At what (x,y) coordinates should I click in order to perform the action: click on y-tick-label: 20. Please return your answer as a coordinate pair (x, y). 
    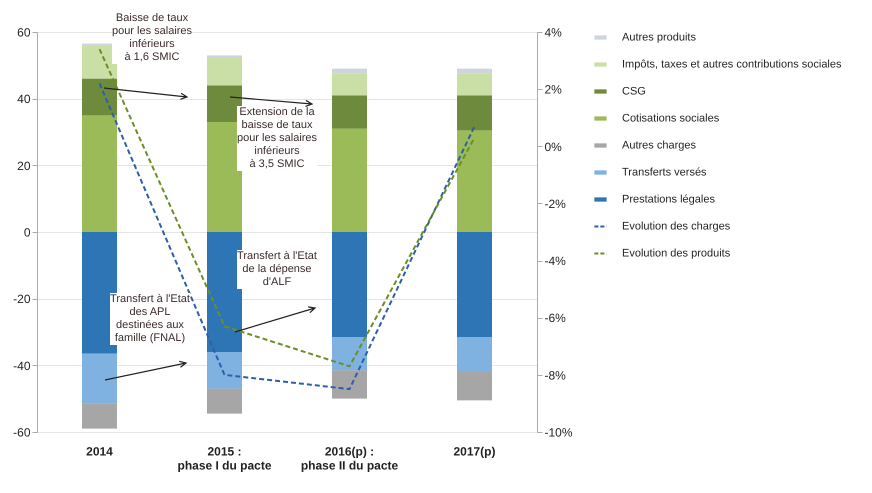
    Looking at the image, I should click on (24, 165).